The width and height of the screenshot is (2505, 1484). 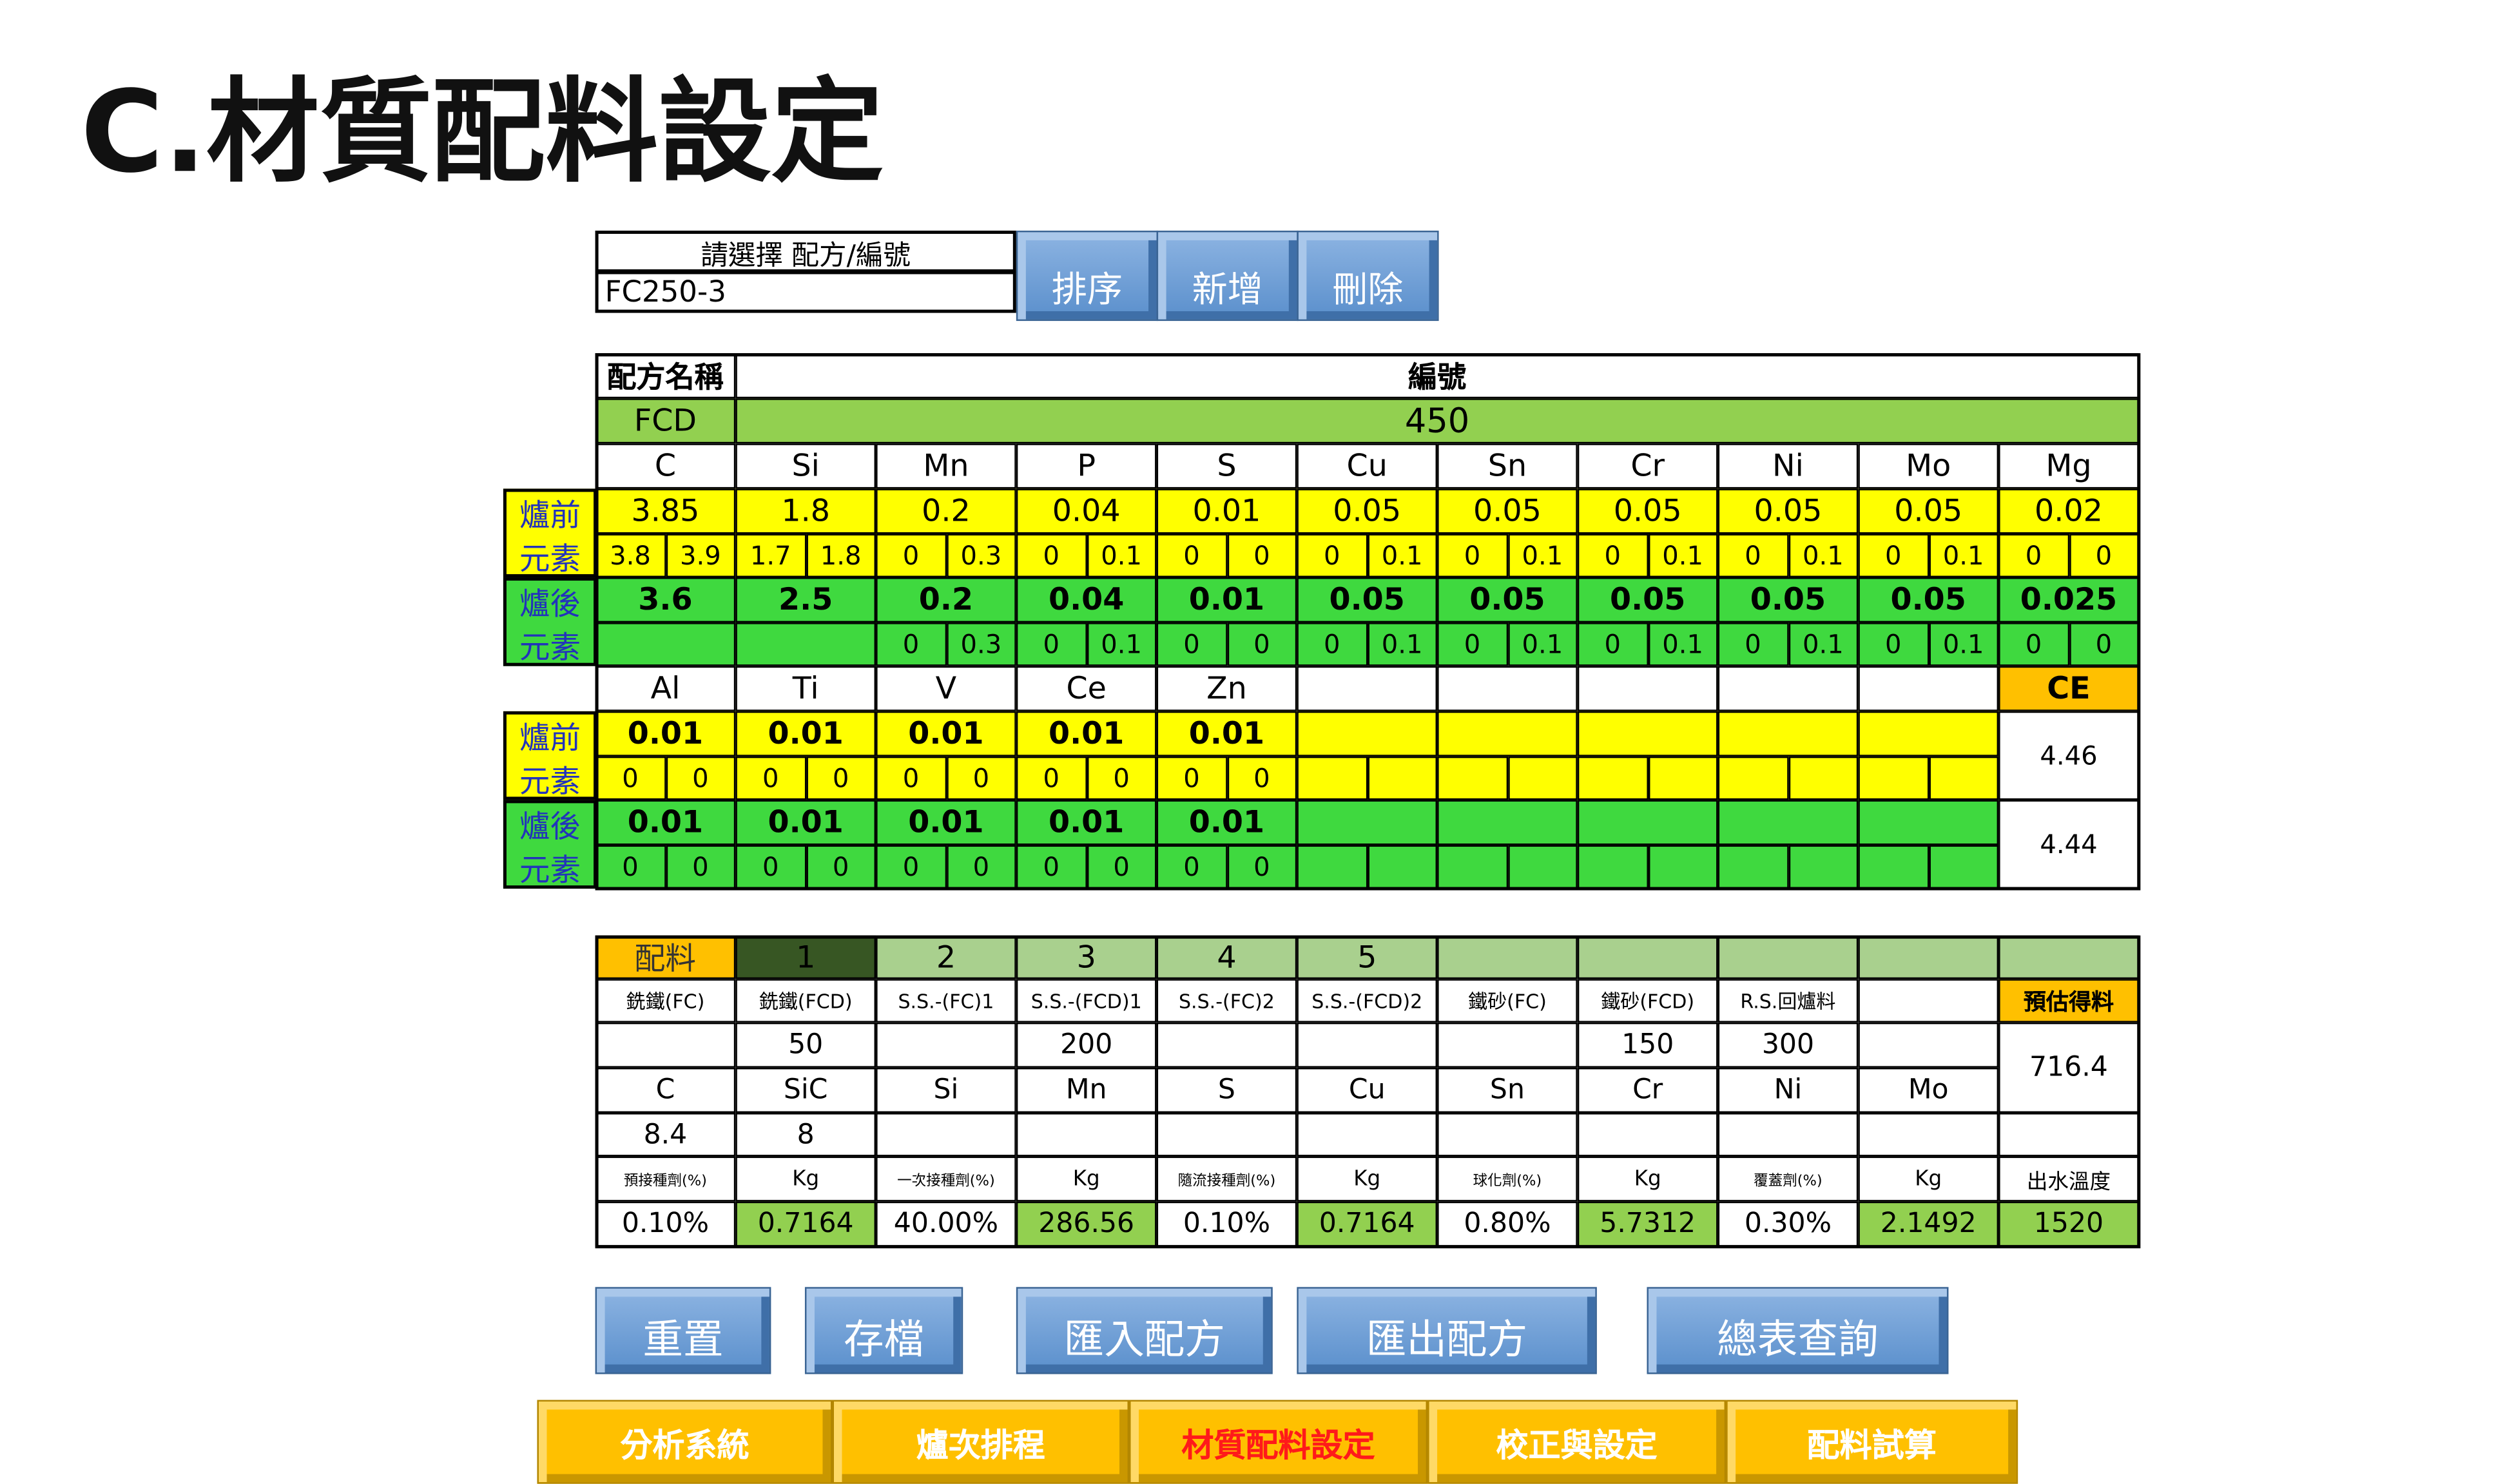 I want to click on additive-name: C, so click(x=666, y=1090).